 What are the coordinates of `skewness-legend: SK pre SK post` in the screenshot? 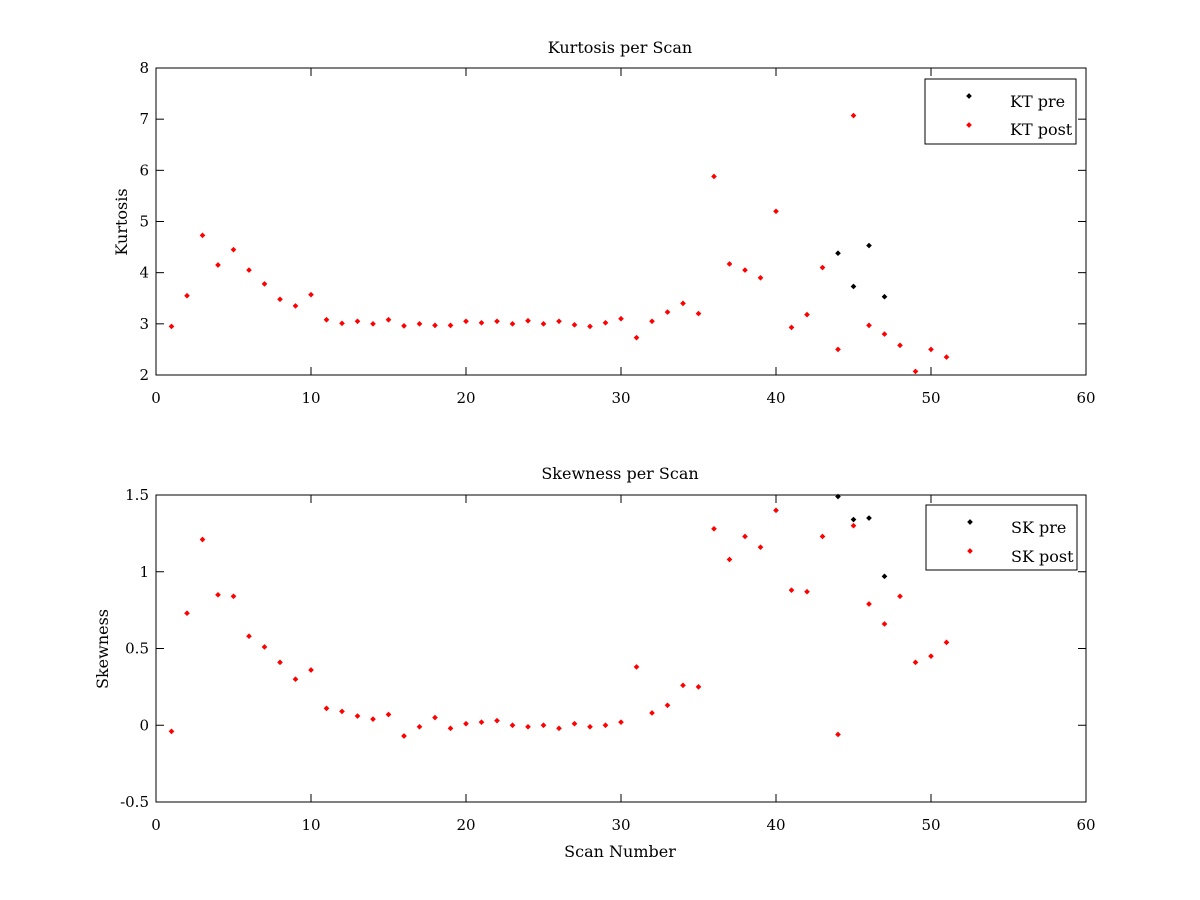 It's located at (1001, 537).